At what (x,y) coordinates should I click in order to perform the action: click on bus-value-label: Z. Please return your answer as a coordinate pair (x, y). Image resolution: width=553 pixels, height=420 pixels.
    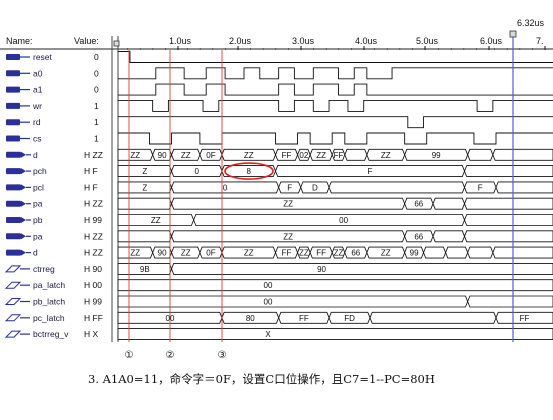
    Looking at the image, I should click on (144, 187).